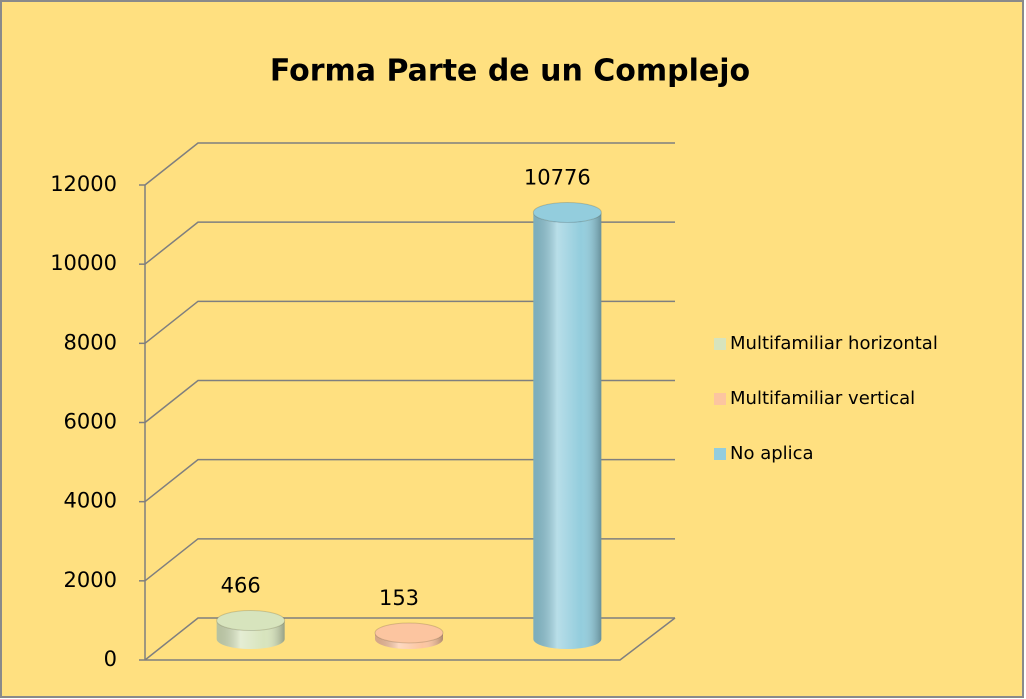 The width and height of the screenshot is (1026, 699). What do you see at coordinates (90, 422) in the screenshot?
I see `y-tick-label: 6000` at bounding box center [90, 422].